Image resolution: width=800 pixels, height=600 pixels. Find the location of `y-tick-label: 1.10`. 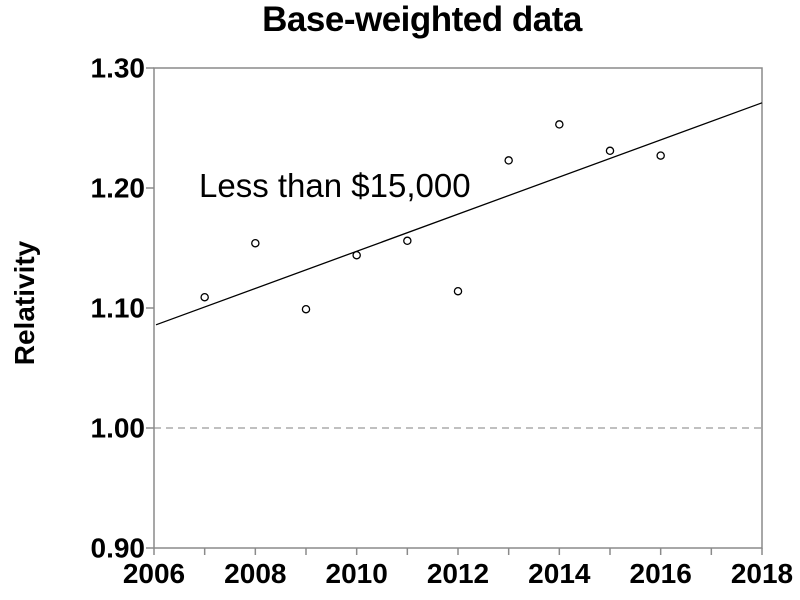

y-tick-label: 1.10 is located at coordinates (118, 308).